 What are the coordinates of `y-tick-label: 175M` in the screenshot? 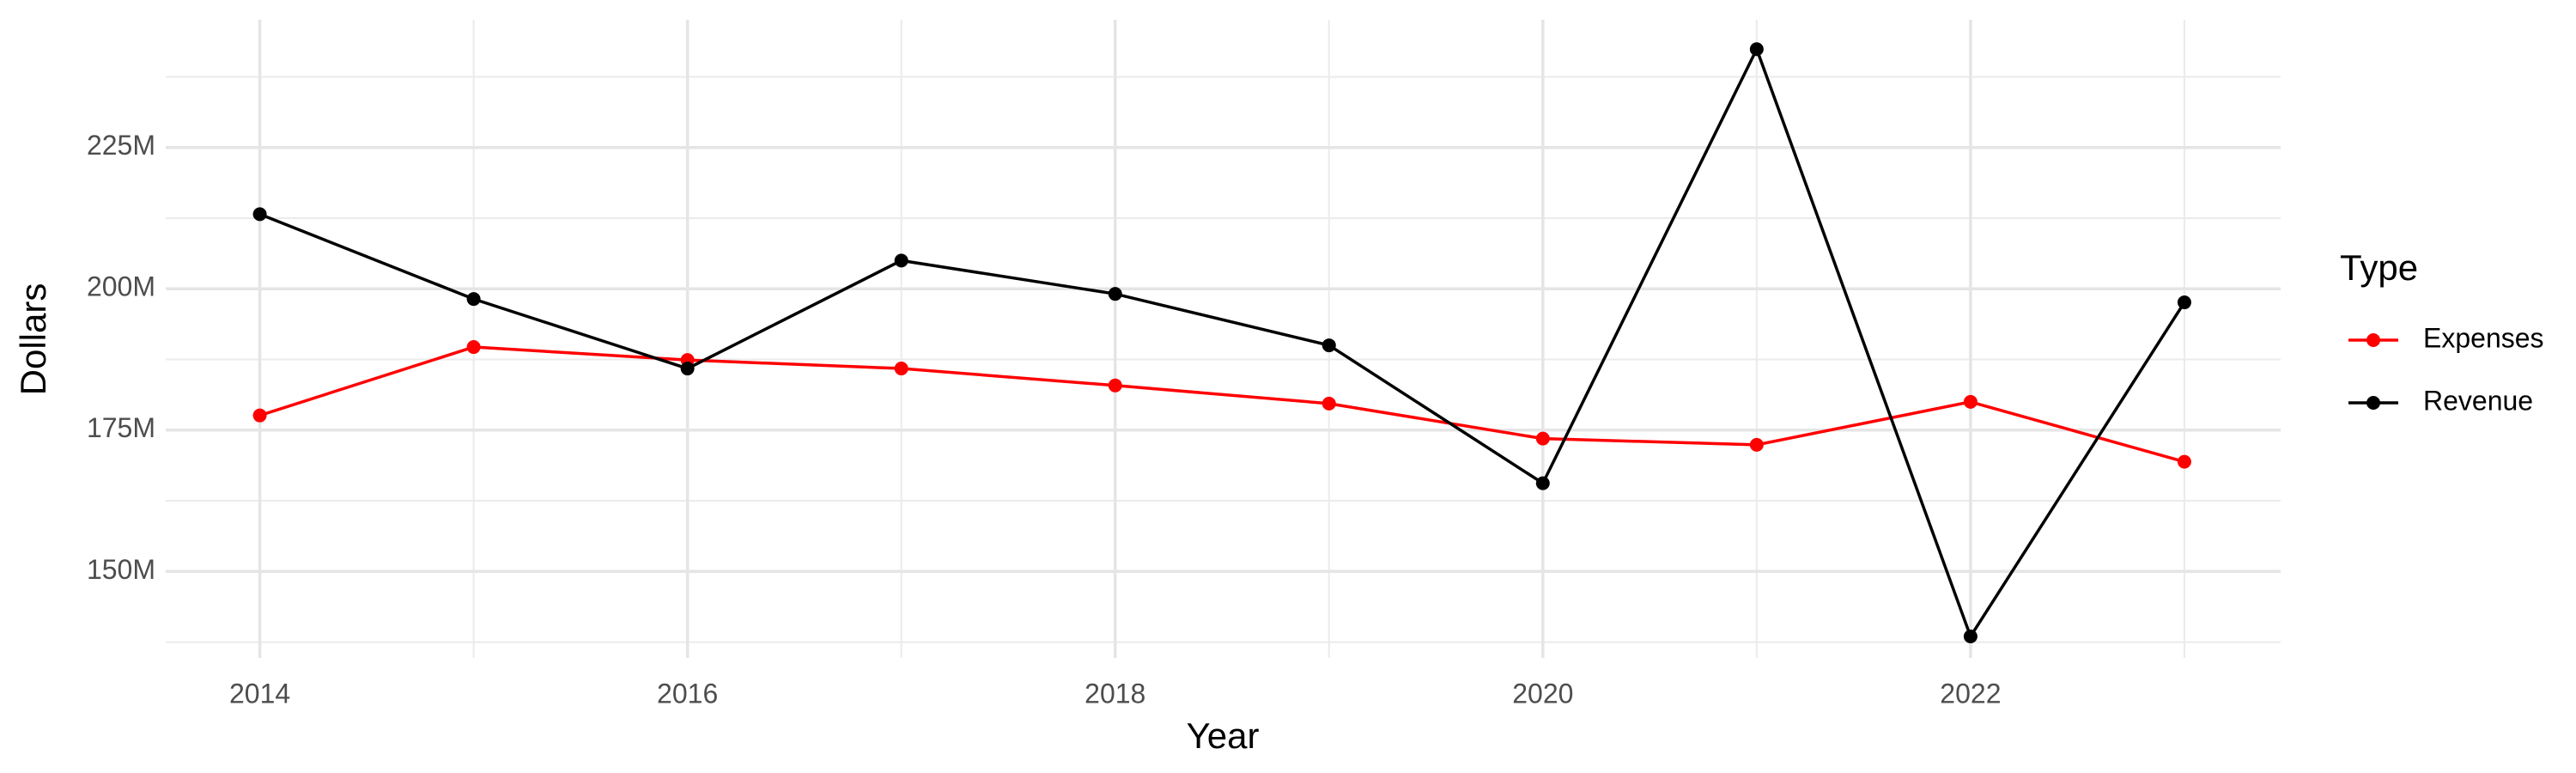 It's located at (121, 427).